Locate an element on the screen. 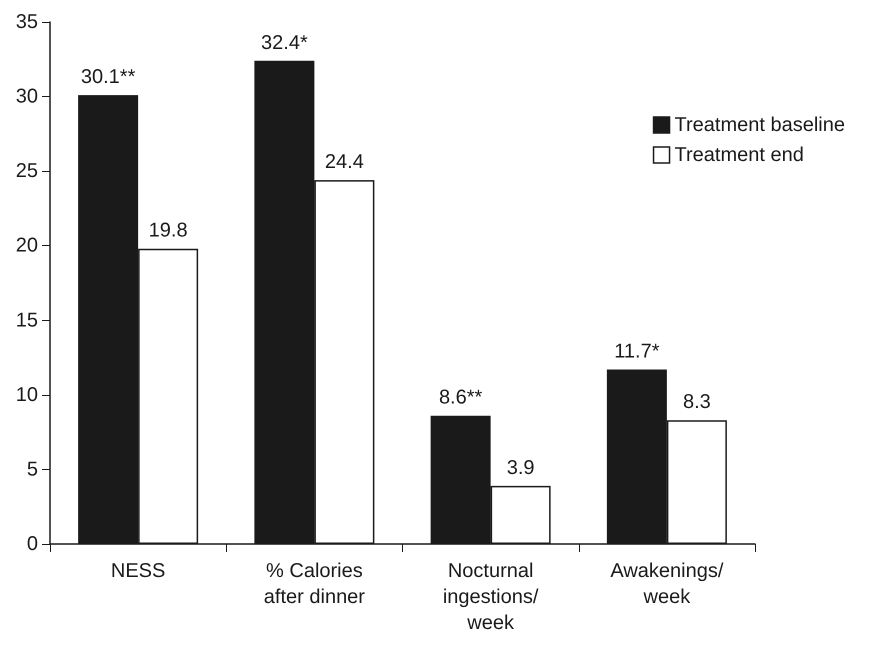 This screenshot has height=646, width=870. y-tick-label: 30 is located at coordinates (27, 97).